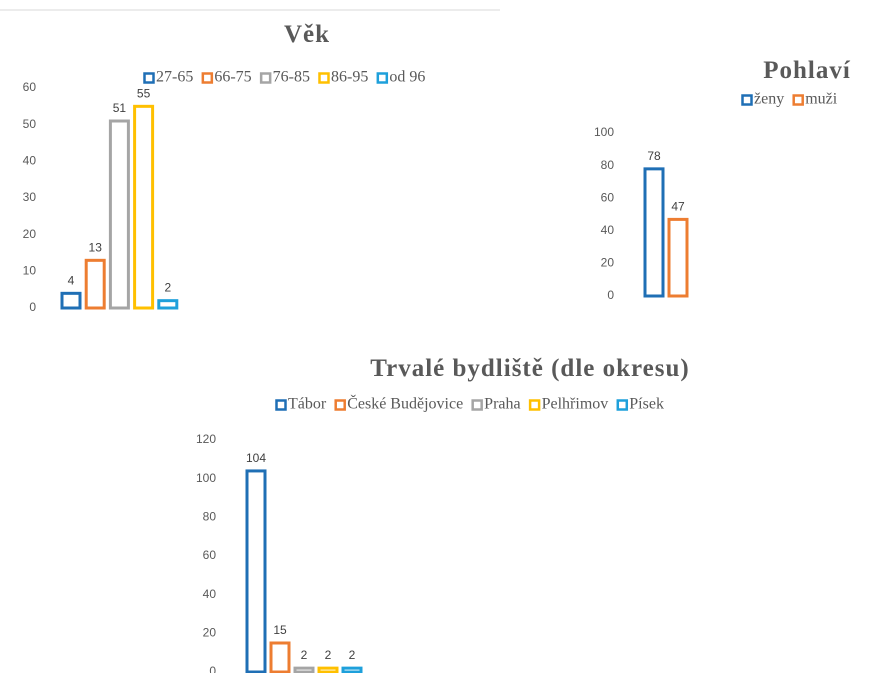 This screenshot has width=873, height=673. What do you see at coordinates (96, 247) in the screenshot?
I see `data-label: 13` at bounding box center [96, 247].